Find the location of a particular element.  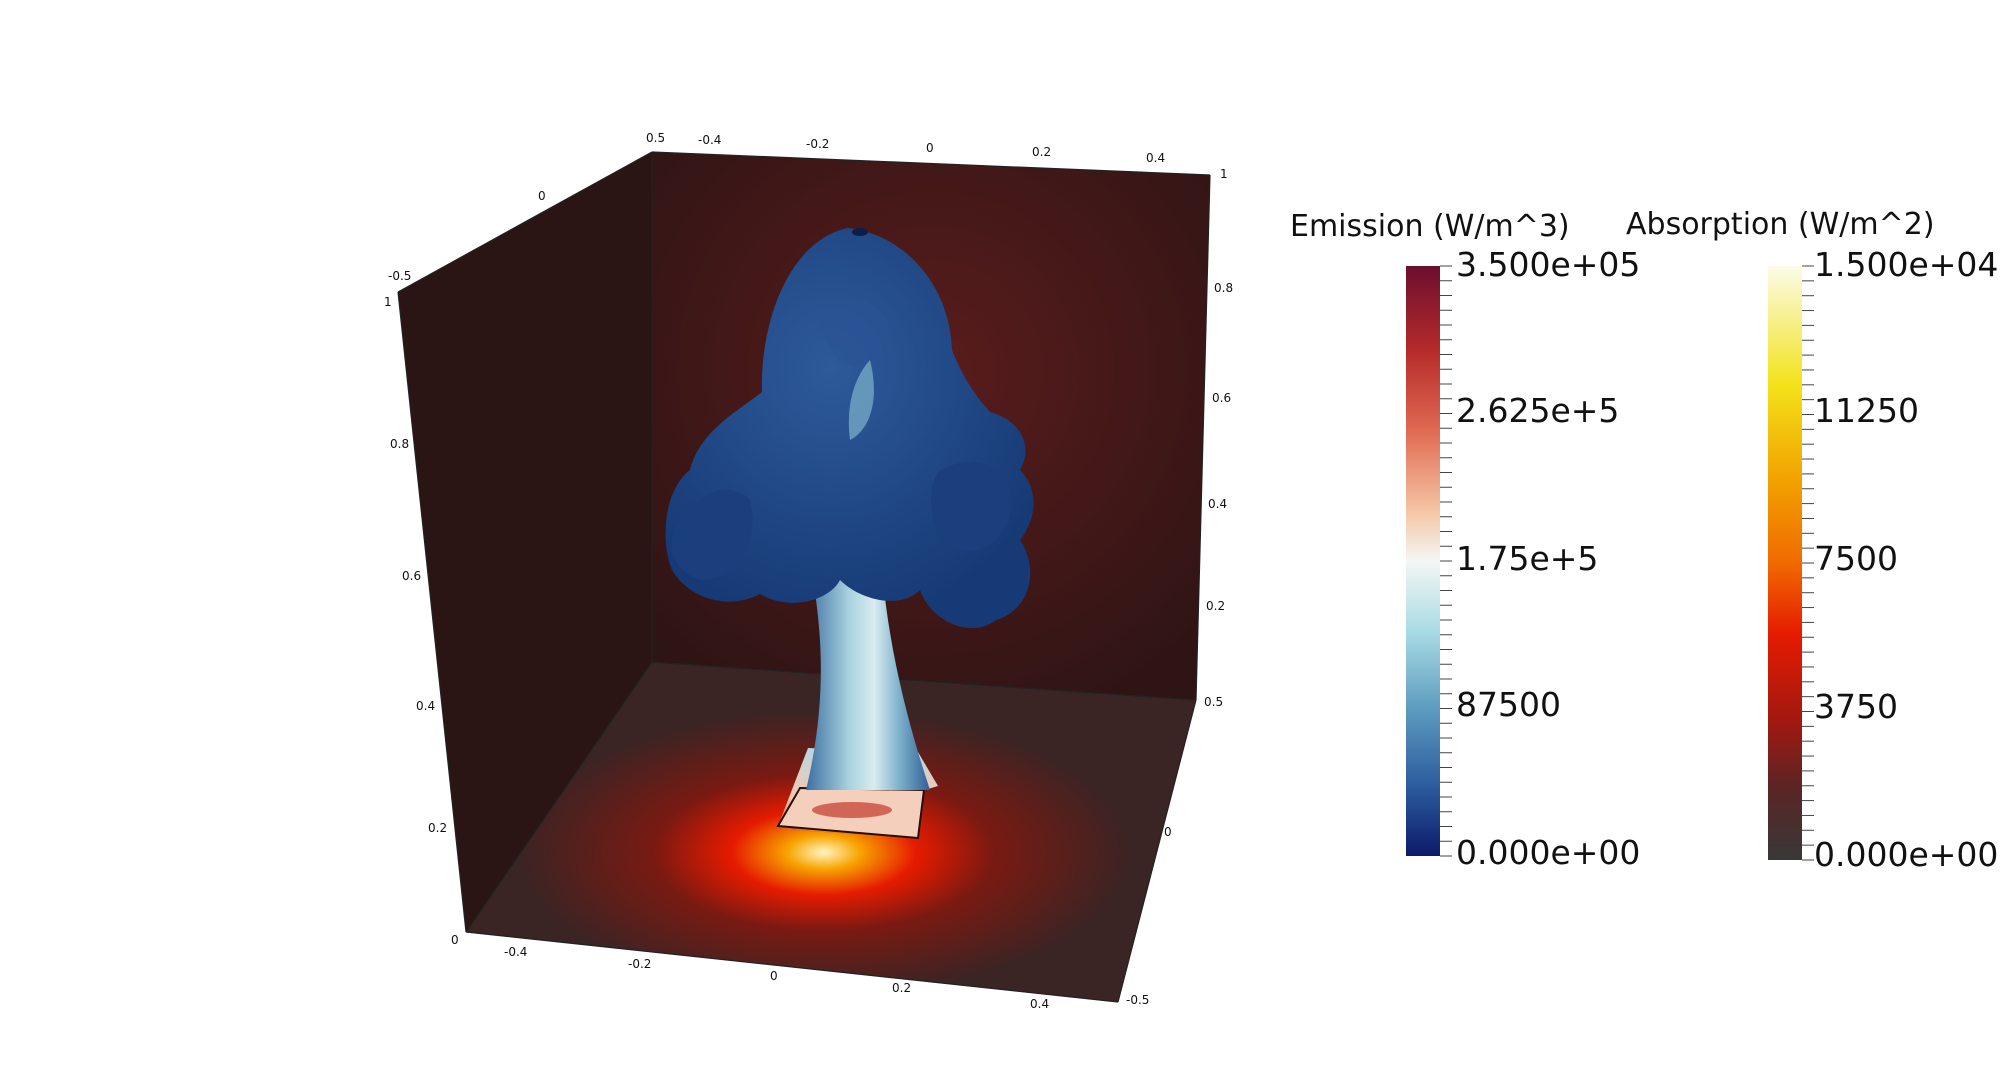

emission-label-max: 3.500e+05 is located at coordinates (1548, 264).